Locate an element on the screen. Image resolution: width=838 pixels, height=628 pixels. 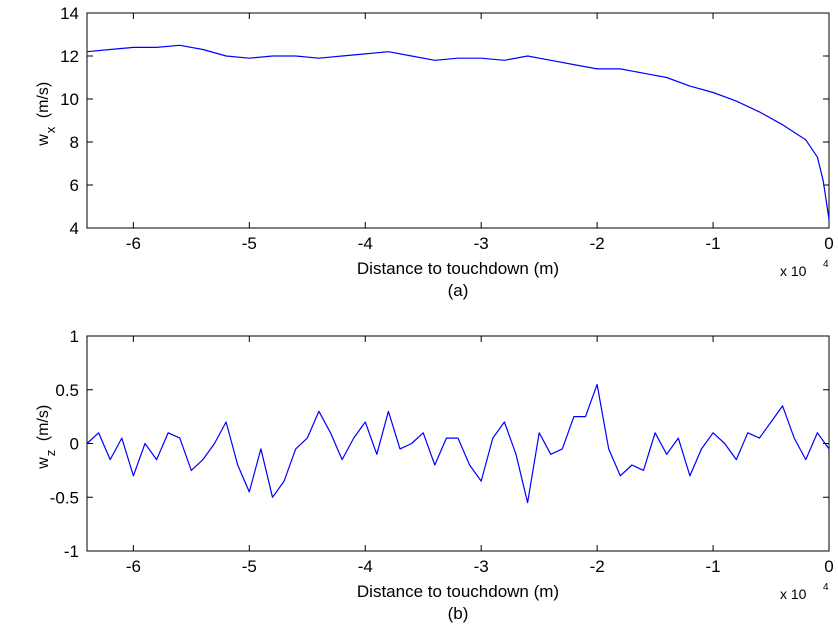
y-axis-label-sub: x is located at coordinates (50, 129).